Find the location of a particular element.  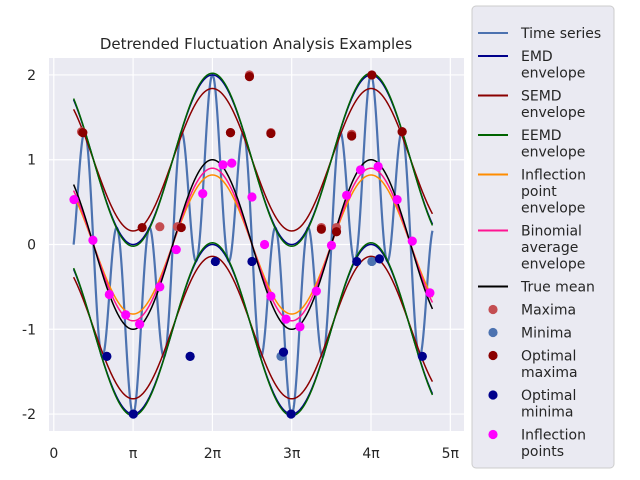

legend-label: EEMD envelope is located at coordinates (553, 144).